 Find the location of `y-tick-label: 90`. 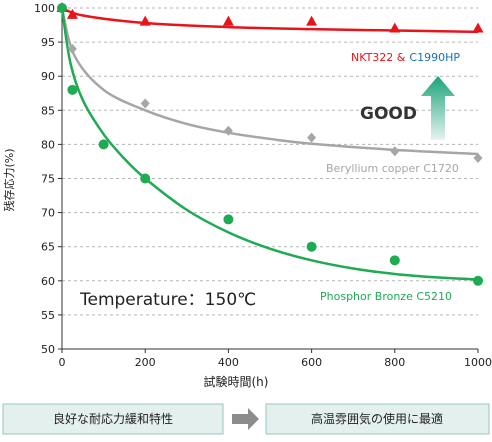

y-tick-label: 90 is located at coordinates (48, 76).